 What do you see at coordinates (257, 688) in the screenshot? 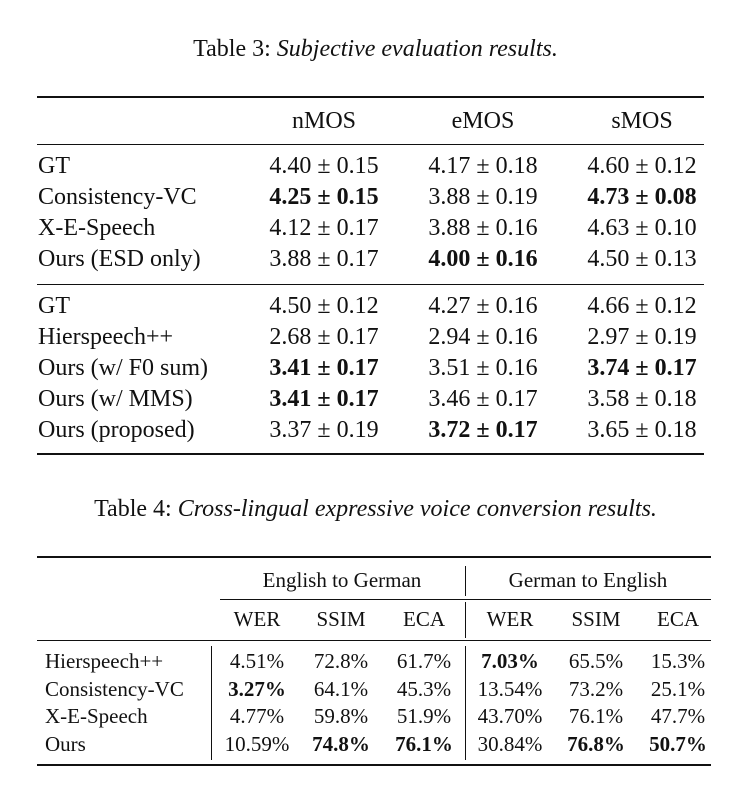
I see `table4-cell: 3.27%` at bounding box center [257, 688].